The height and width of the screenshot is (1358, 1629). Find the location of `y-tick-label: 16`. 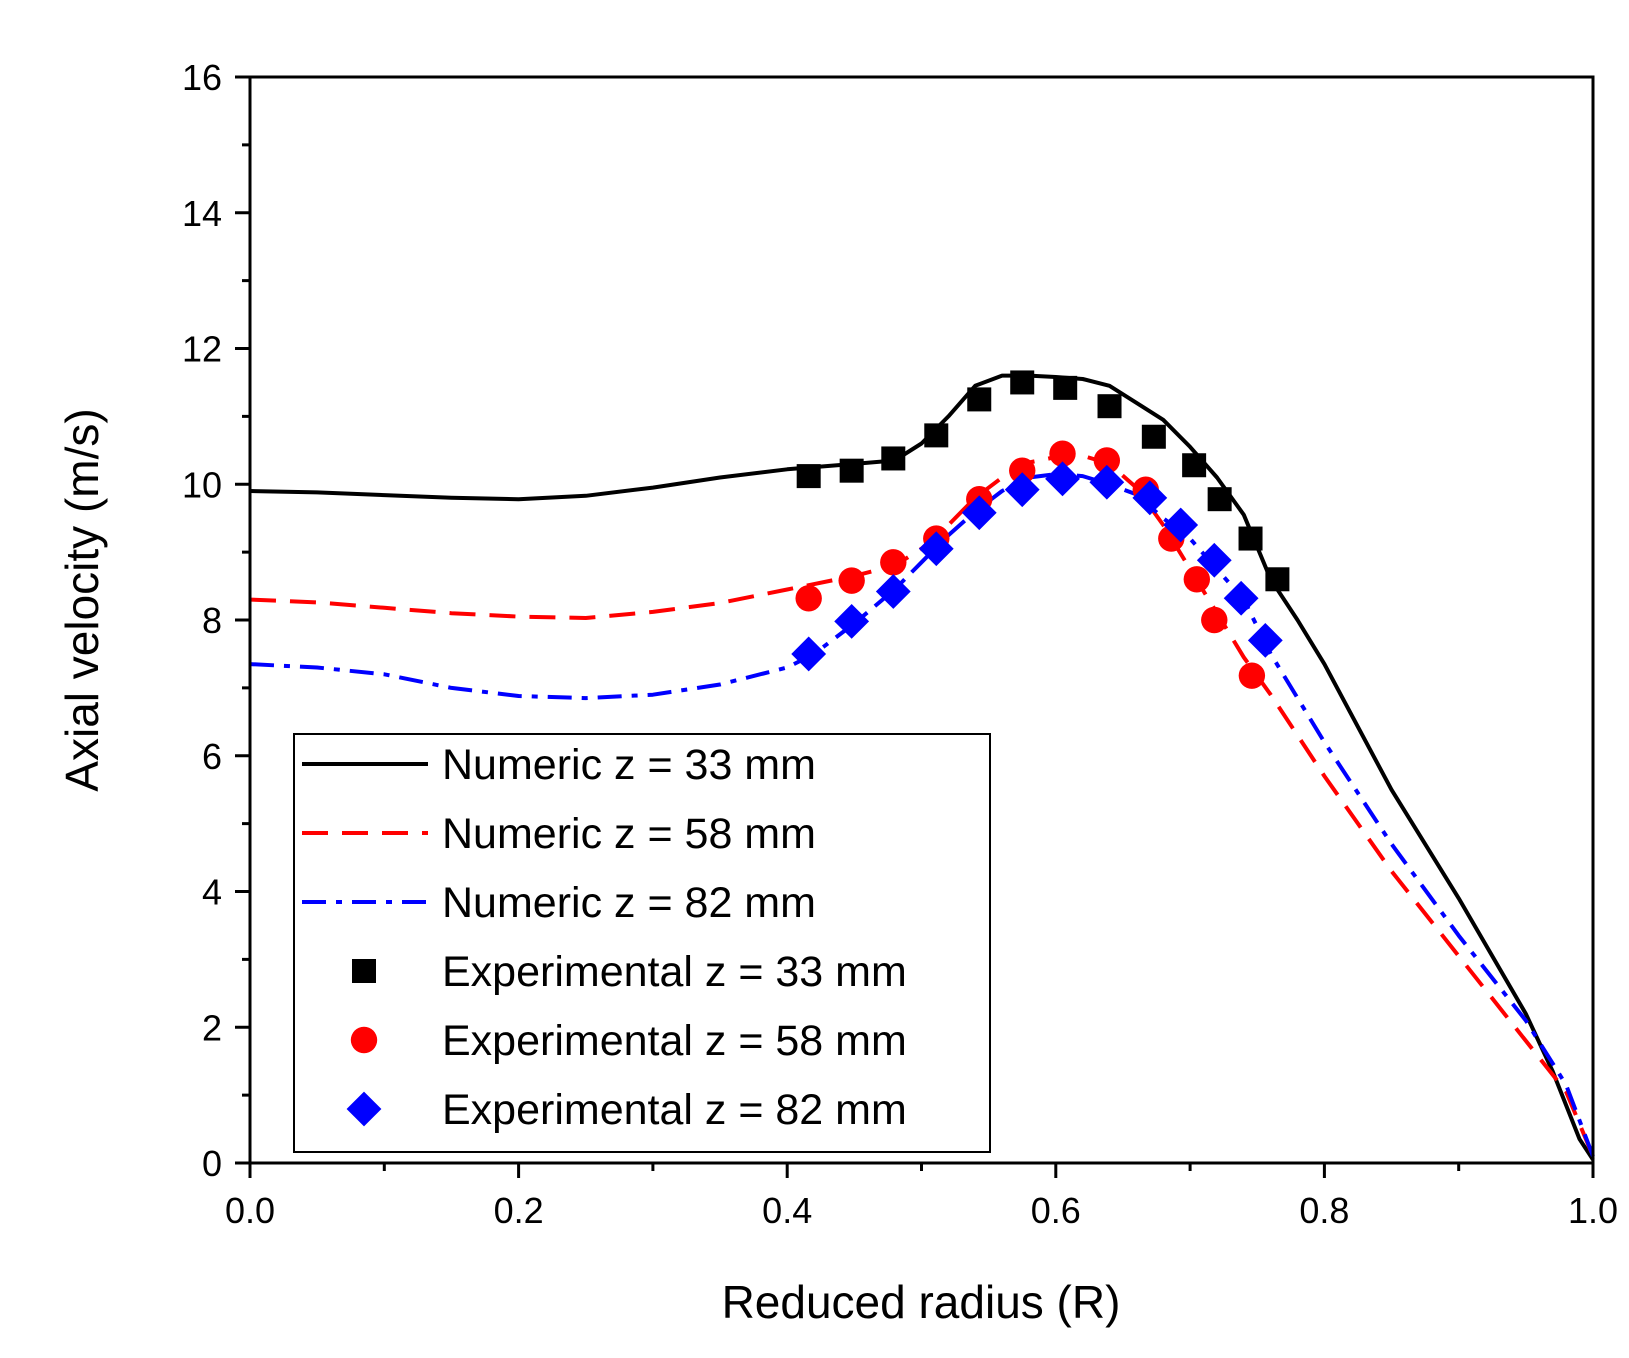

y-tick-label: 16 is located at coordinates (202, 77).